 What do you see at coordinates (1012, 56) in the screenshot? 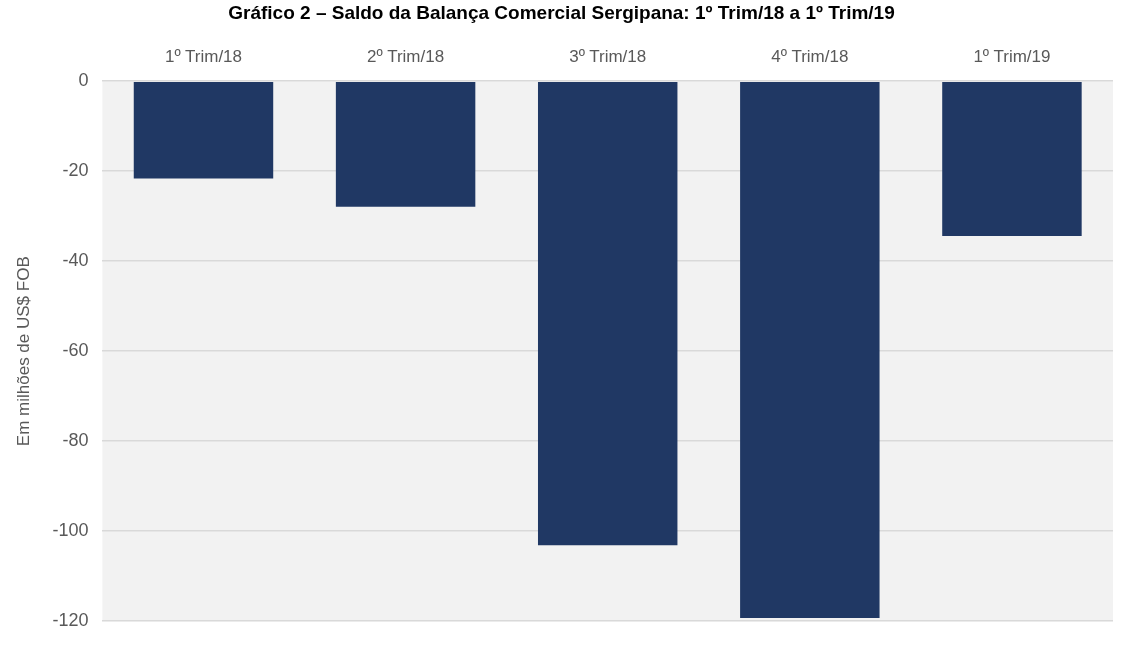
I see `x-tick-label: 1º Trim/19` at bounding box center [1012, 56].